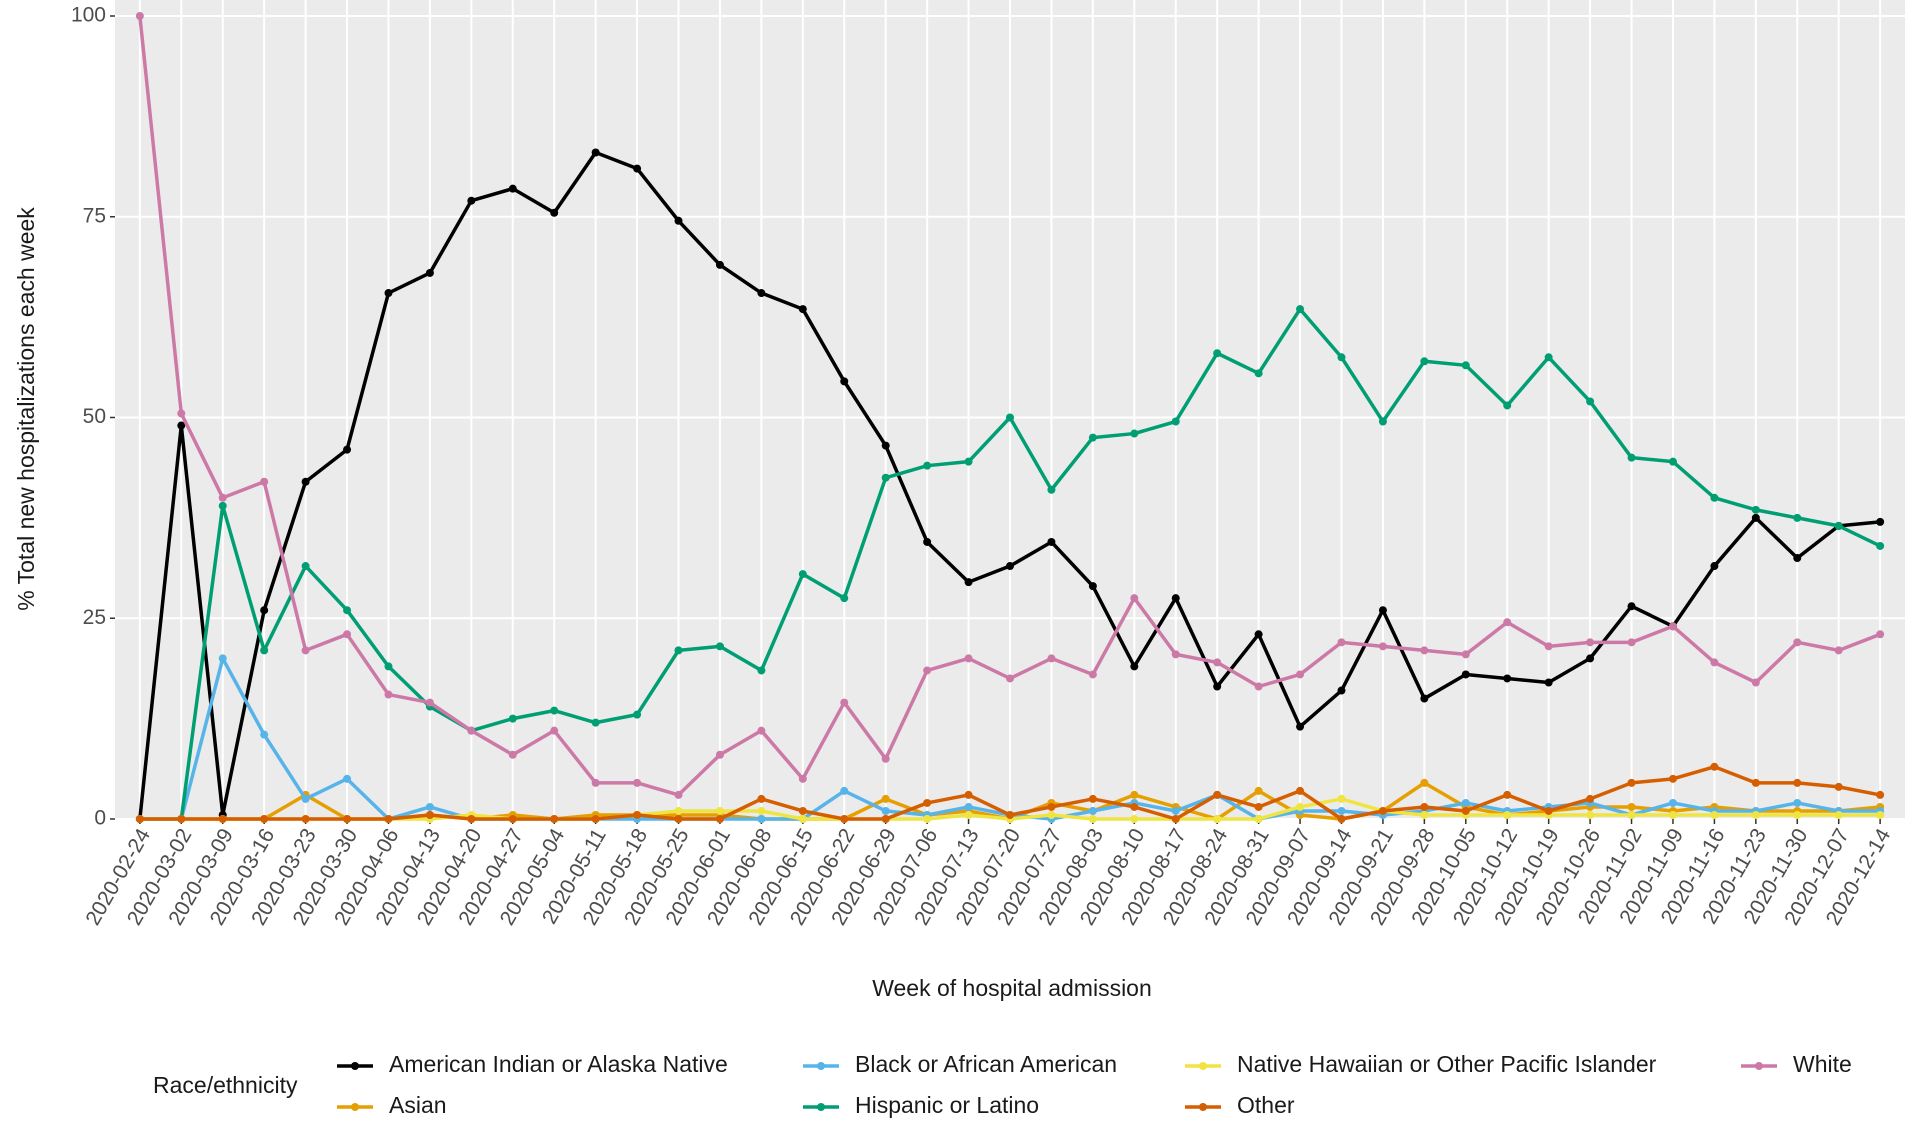  I want to click on legend-title: Race/ethnicity, so click(225, 1085).